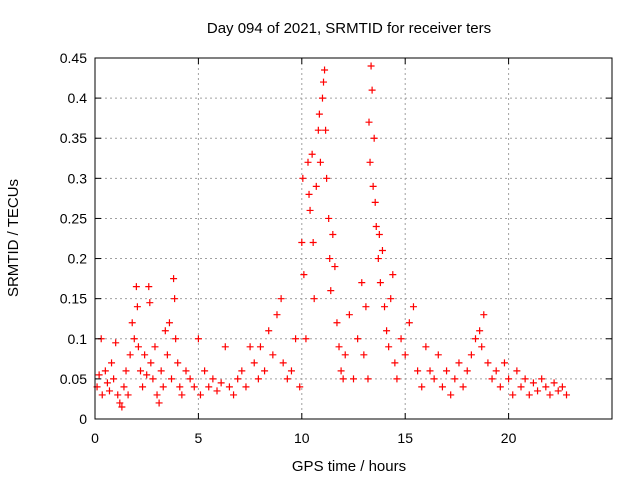 The width and height of the screenshot is (640, 480). What do you see at coordinates (405, 438) in the screenshot?
I see `x-tick-label: 15` at bounding box center [405, 438].